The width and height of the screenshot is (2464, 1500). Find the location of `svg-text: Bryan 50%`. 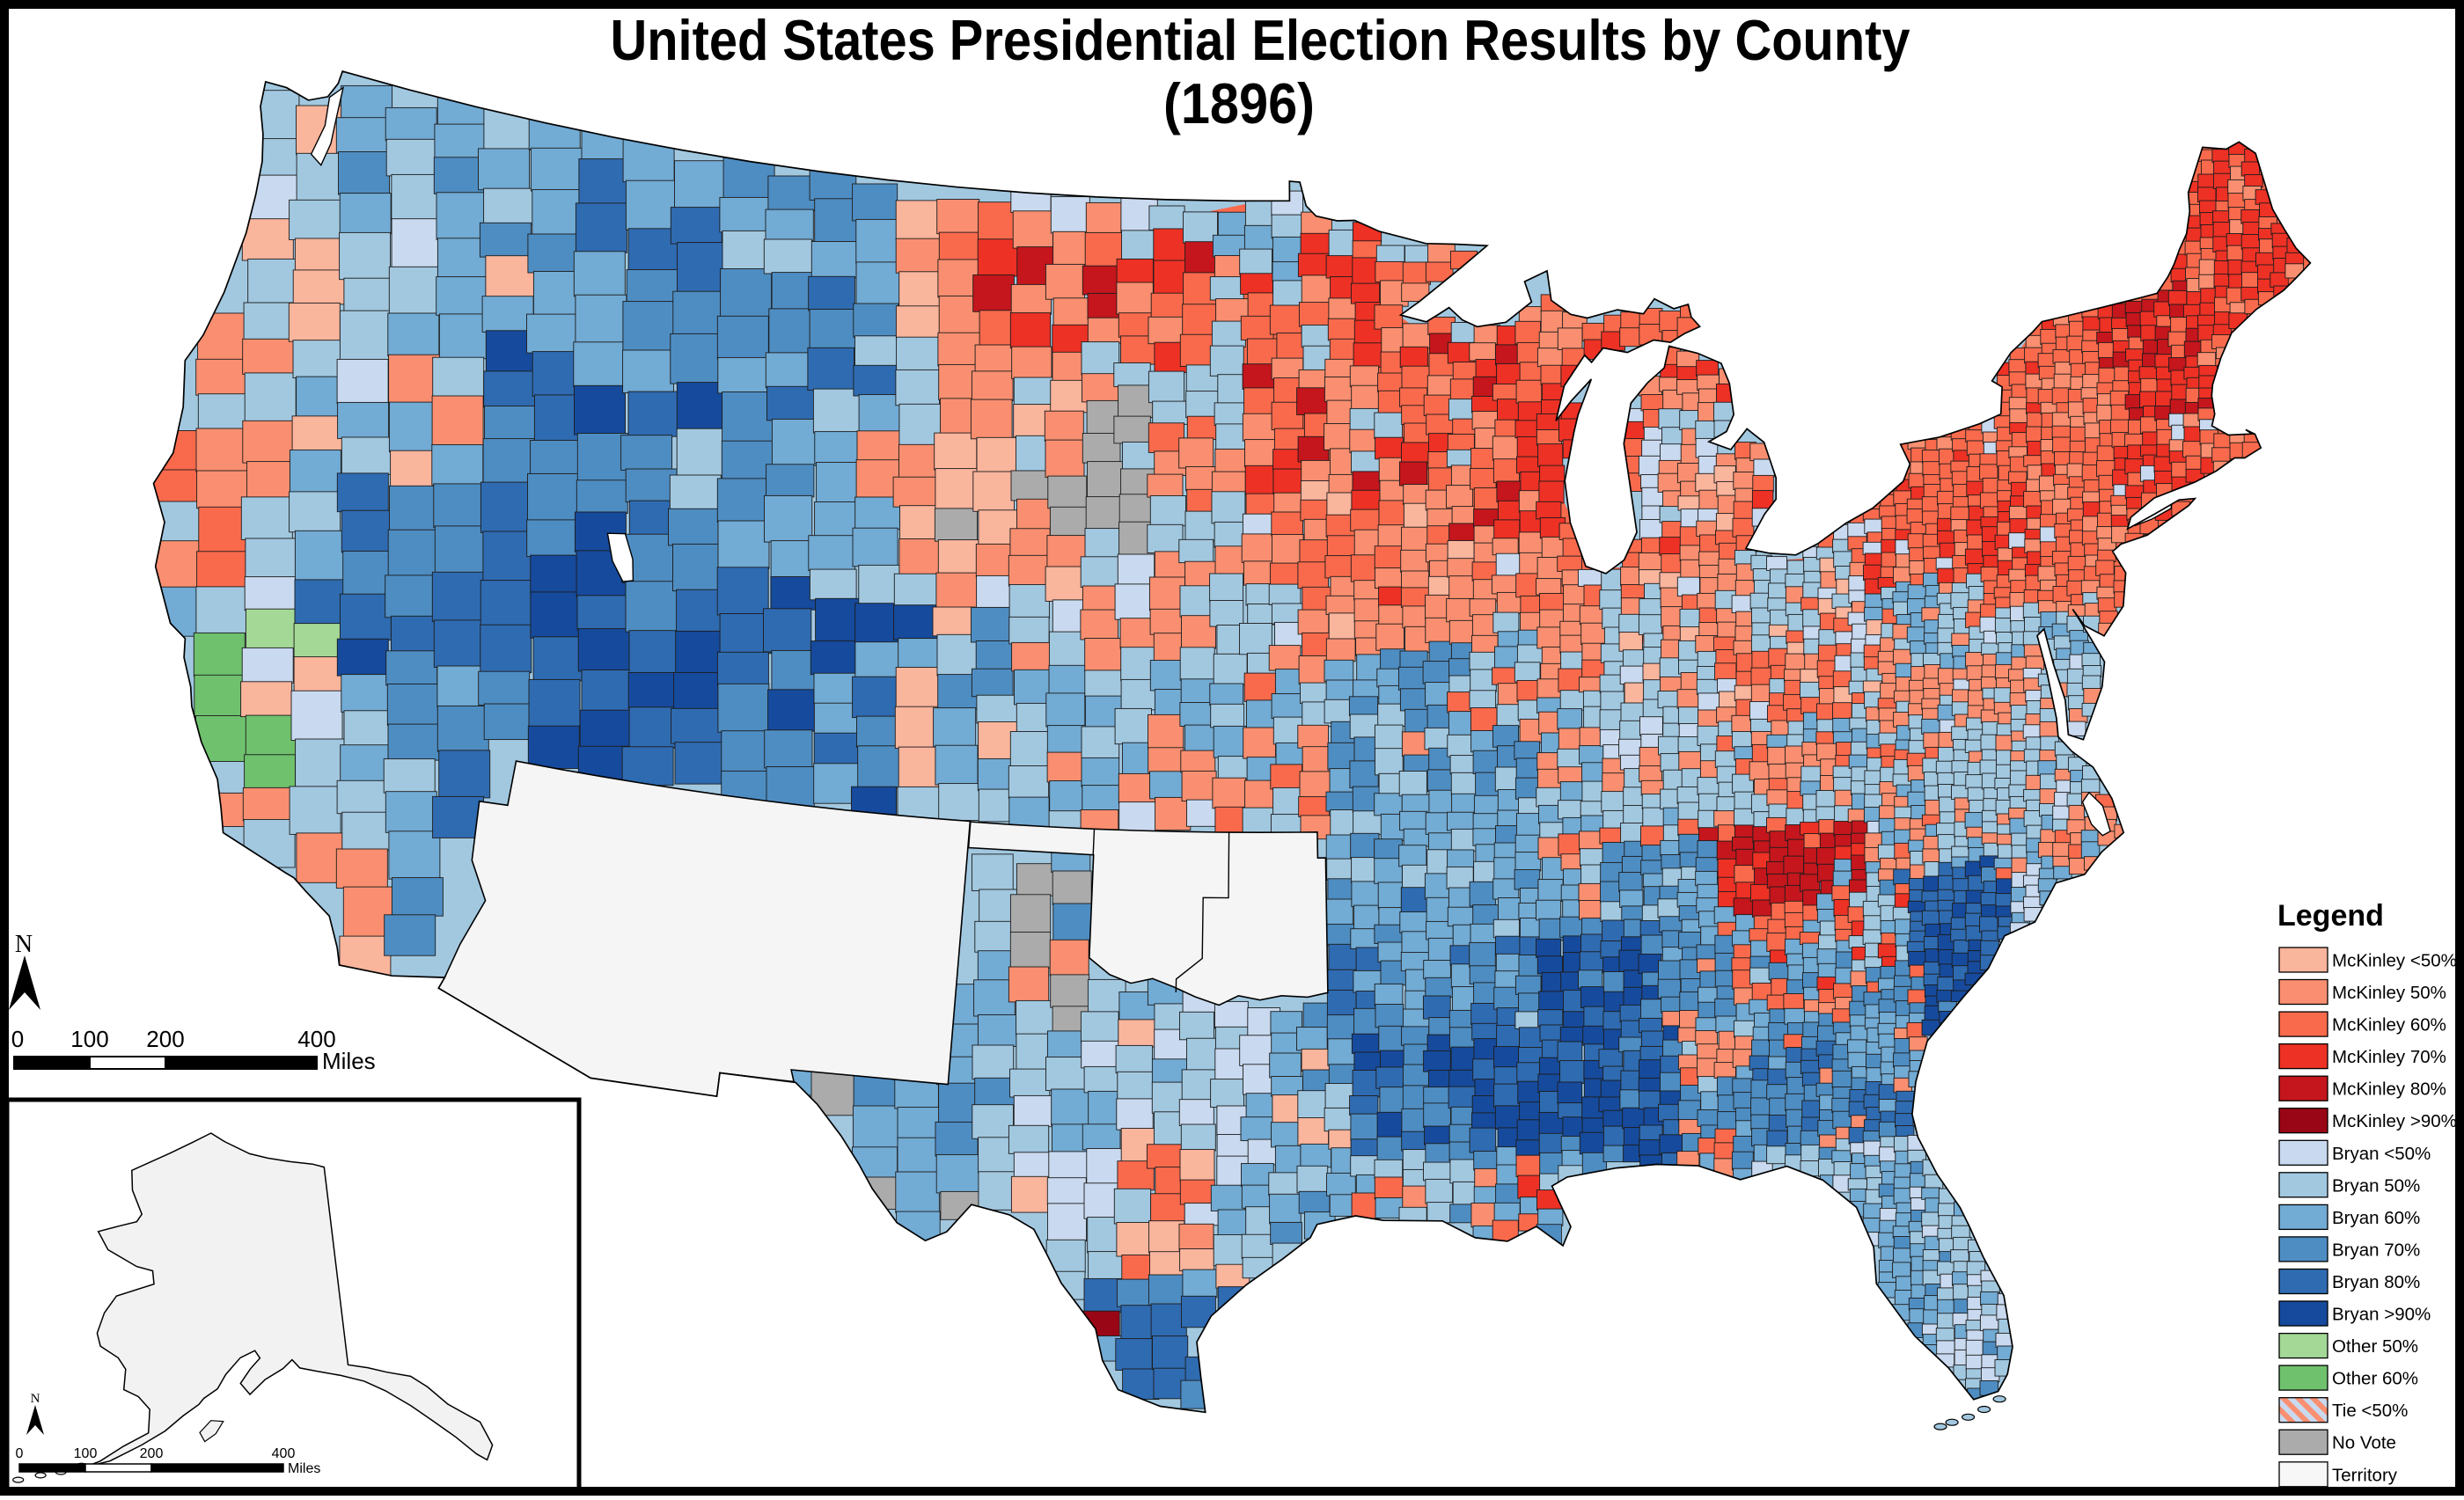

svg-text: Bryan 50% is located at coordinates (2376, 1185).